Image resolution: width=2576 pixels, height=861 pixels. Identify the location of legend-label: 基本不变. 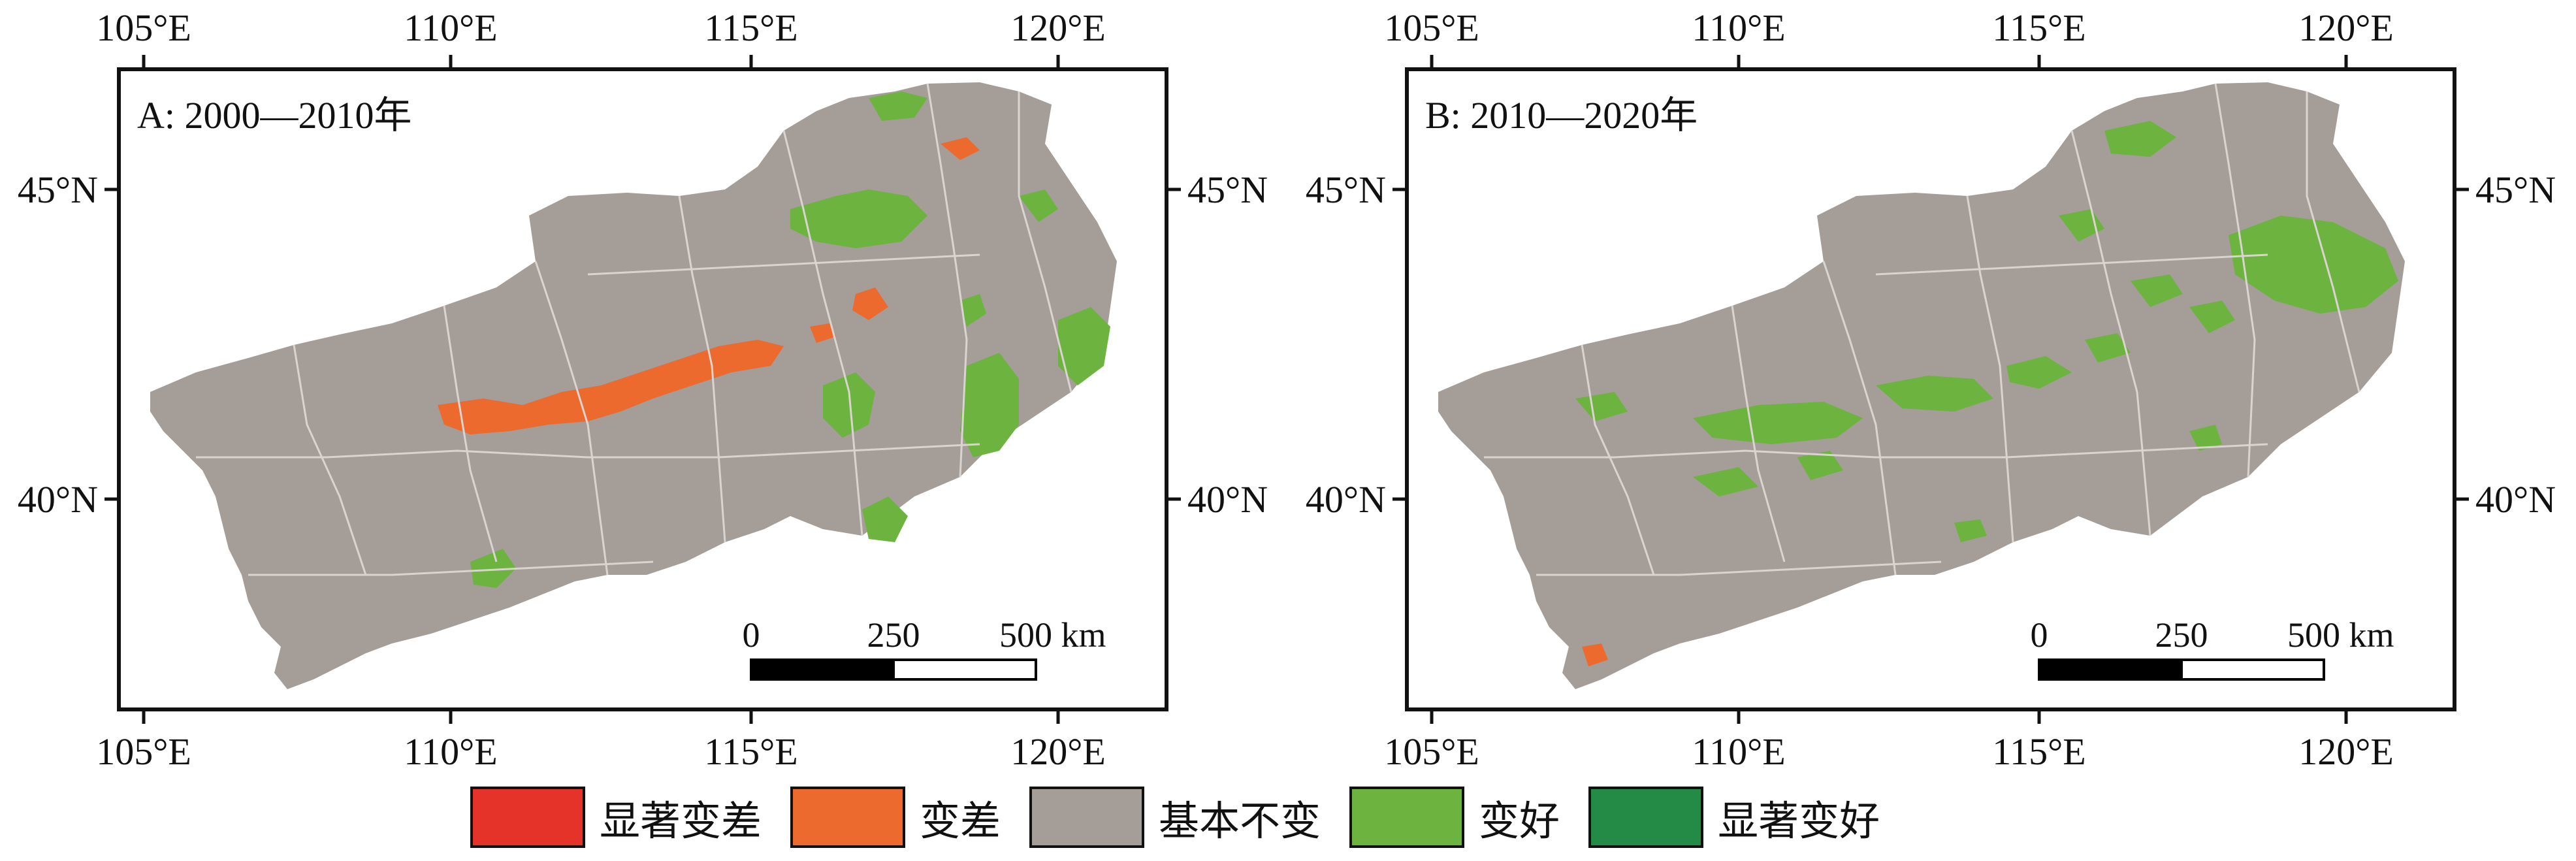
(1240, 822).